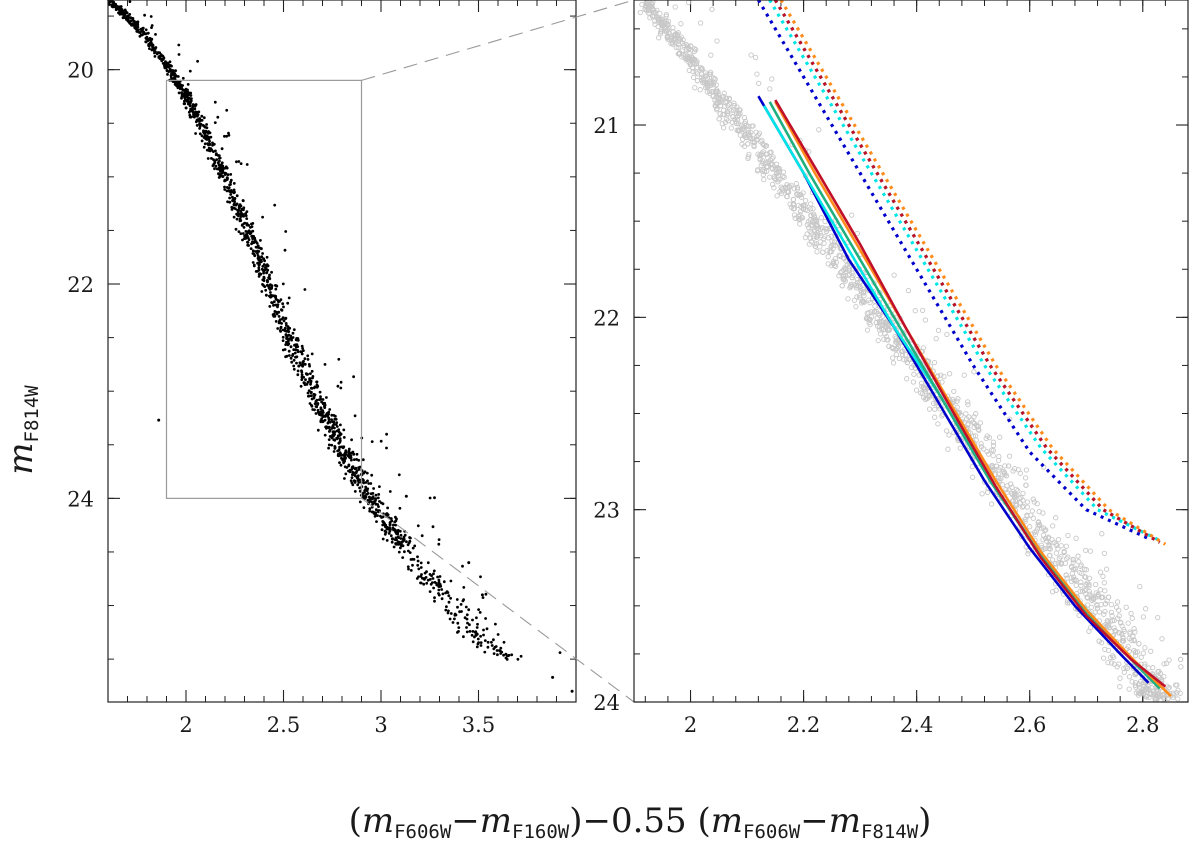 This screenshot has height=842, width=1200. What do you see at coordinates (478, 725) in the screenshot?
I see `x-tick-label: 3.5` at bounding box center [478, 725].